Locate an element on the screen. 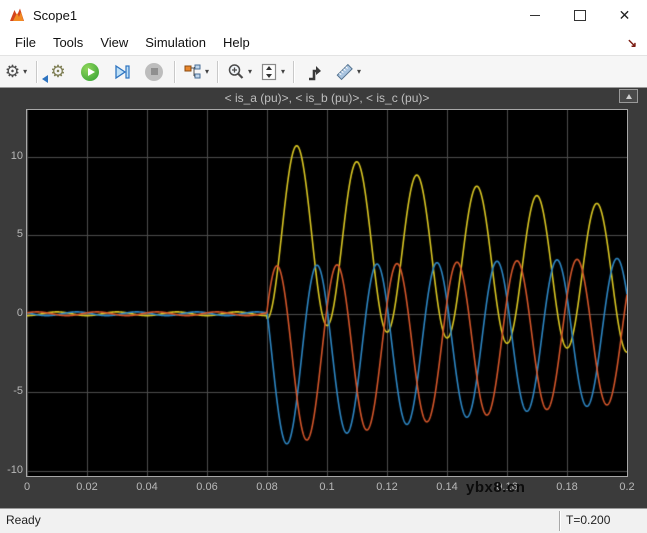  minimize-icon is located at coordinates (534, 15).